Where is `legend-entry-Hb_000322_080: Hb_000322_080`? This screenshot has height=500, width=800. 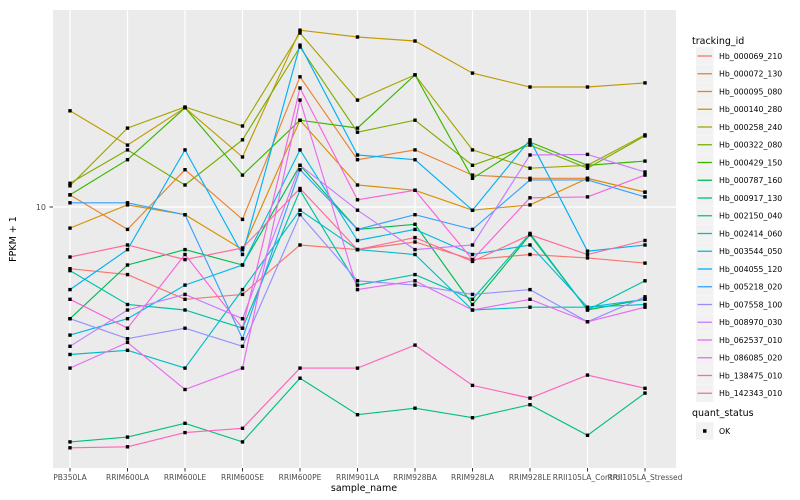 legend-entry-Hb_000322_080: Hb_000322_080 is located at coordinates (739, 145).